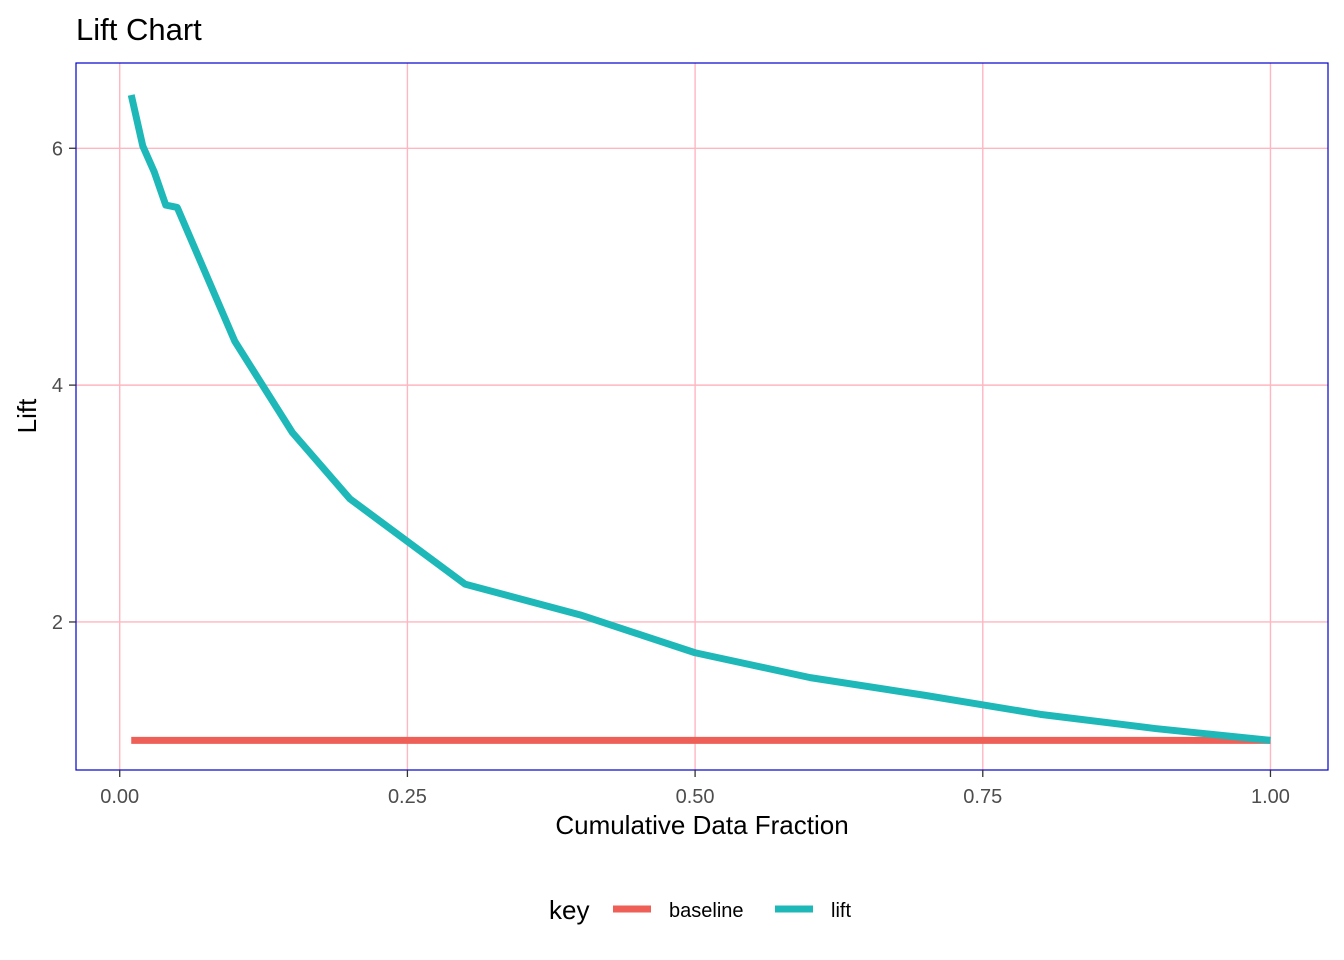  Describe the element at coordinates (841, 911) in the screenshot. I see `legend-label-lift: lift` at that location.